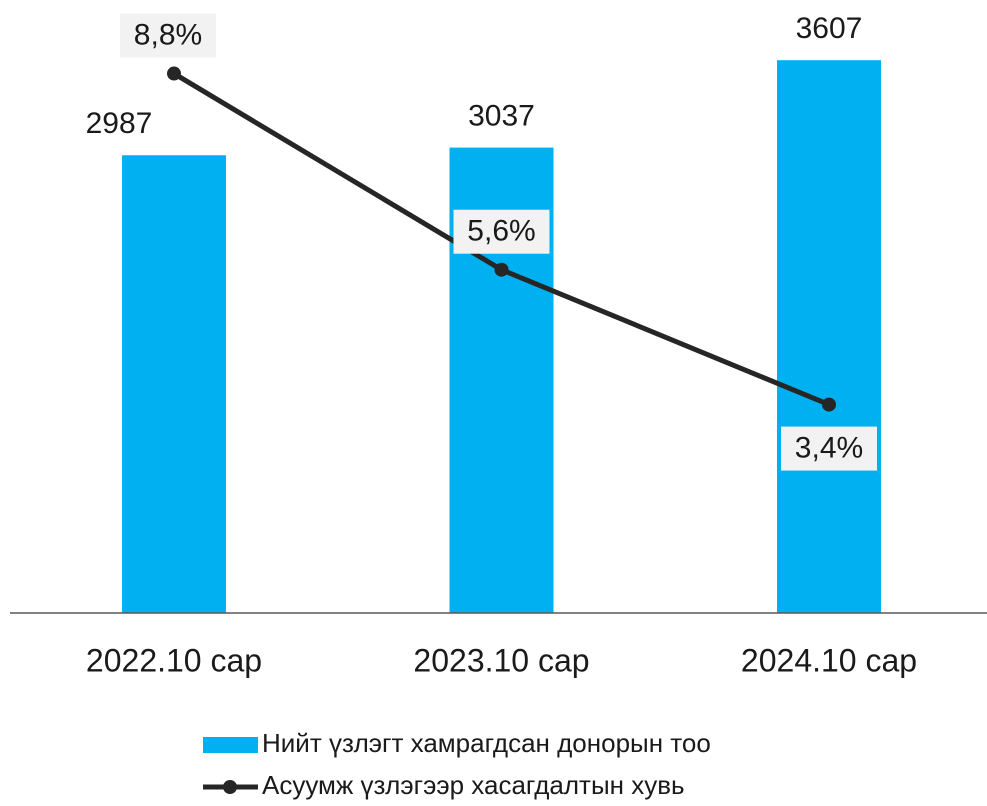 The image size is (987, 806). Describe the element at coordinates (230, 745) in the screenshot. I see `legend-swatch` at that location.